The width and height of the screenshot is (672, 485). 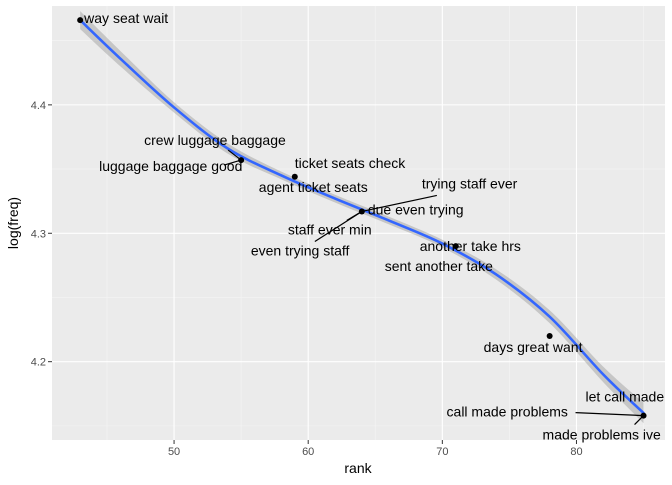 What do you see at coordinates (625, 397) in the screenshot?
I see `point-label: let call made` at bounding box center [625, 397].